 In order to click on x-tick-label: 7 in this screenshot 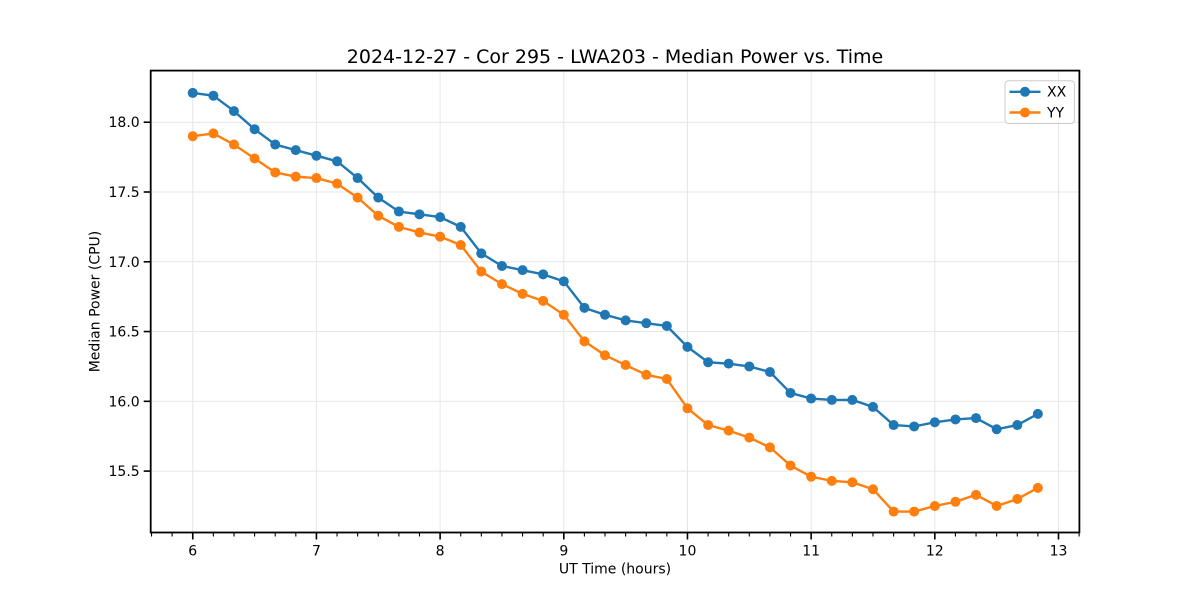, I will do `click(316, 552)`.